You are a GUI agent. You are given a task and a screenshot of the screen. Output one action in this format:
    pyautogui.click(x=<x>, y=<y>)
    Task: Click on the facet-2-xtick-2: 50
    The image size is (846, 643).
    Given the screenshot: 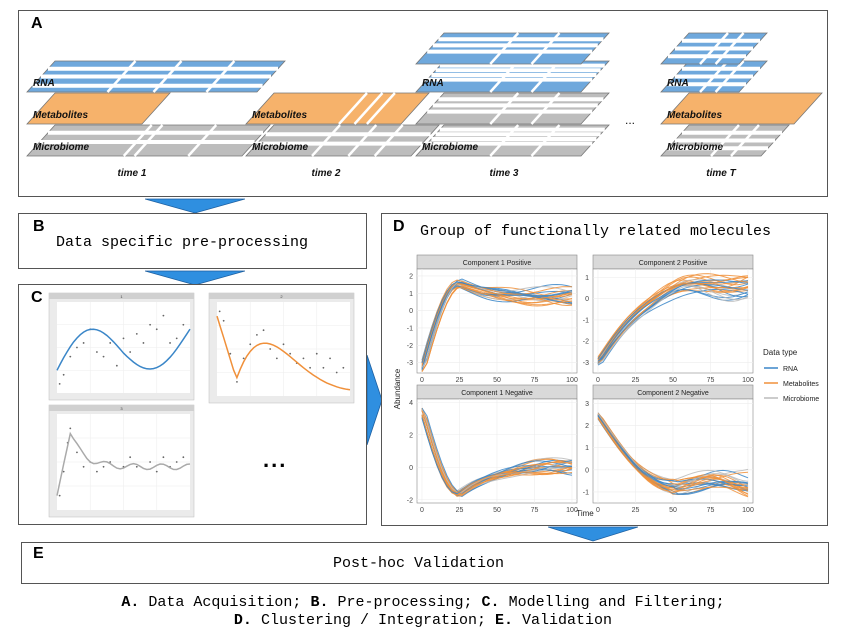 What is the action you would take?
    pyautogui.click(x=673, y=380)
    